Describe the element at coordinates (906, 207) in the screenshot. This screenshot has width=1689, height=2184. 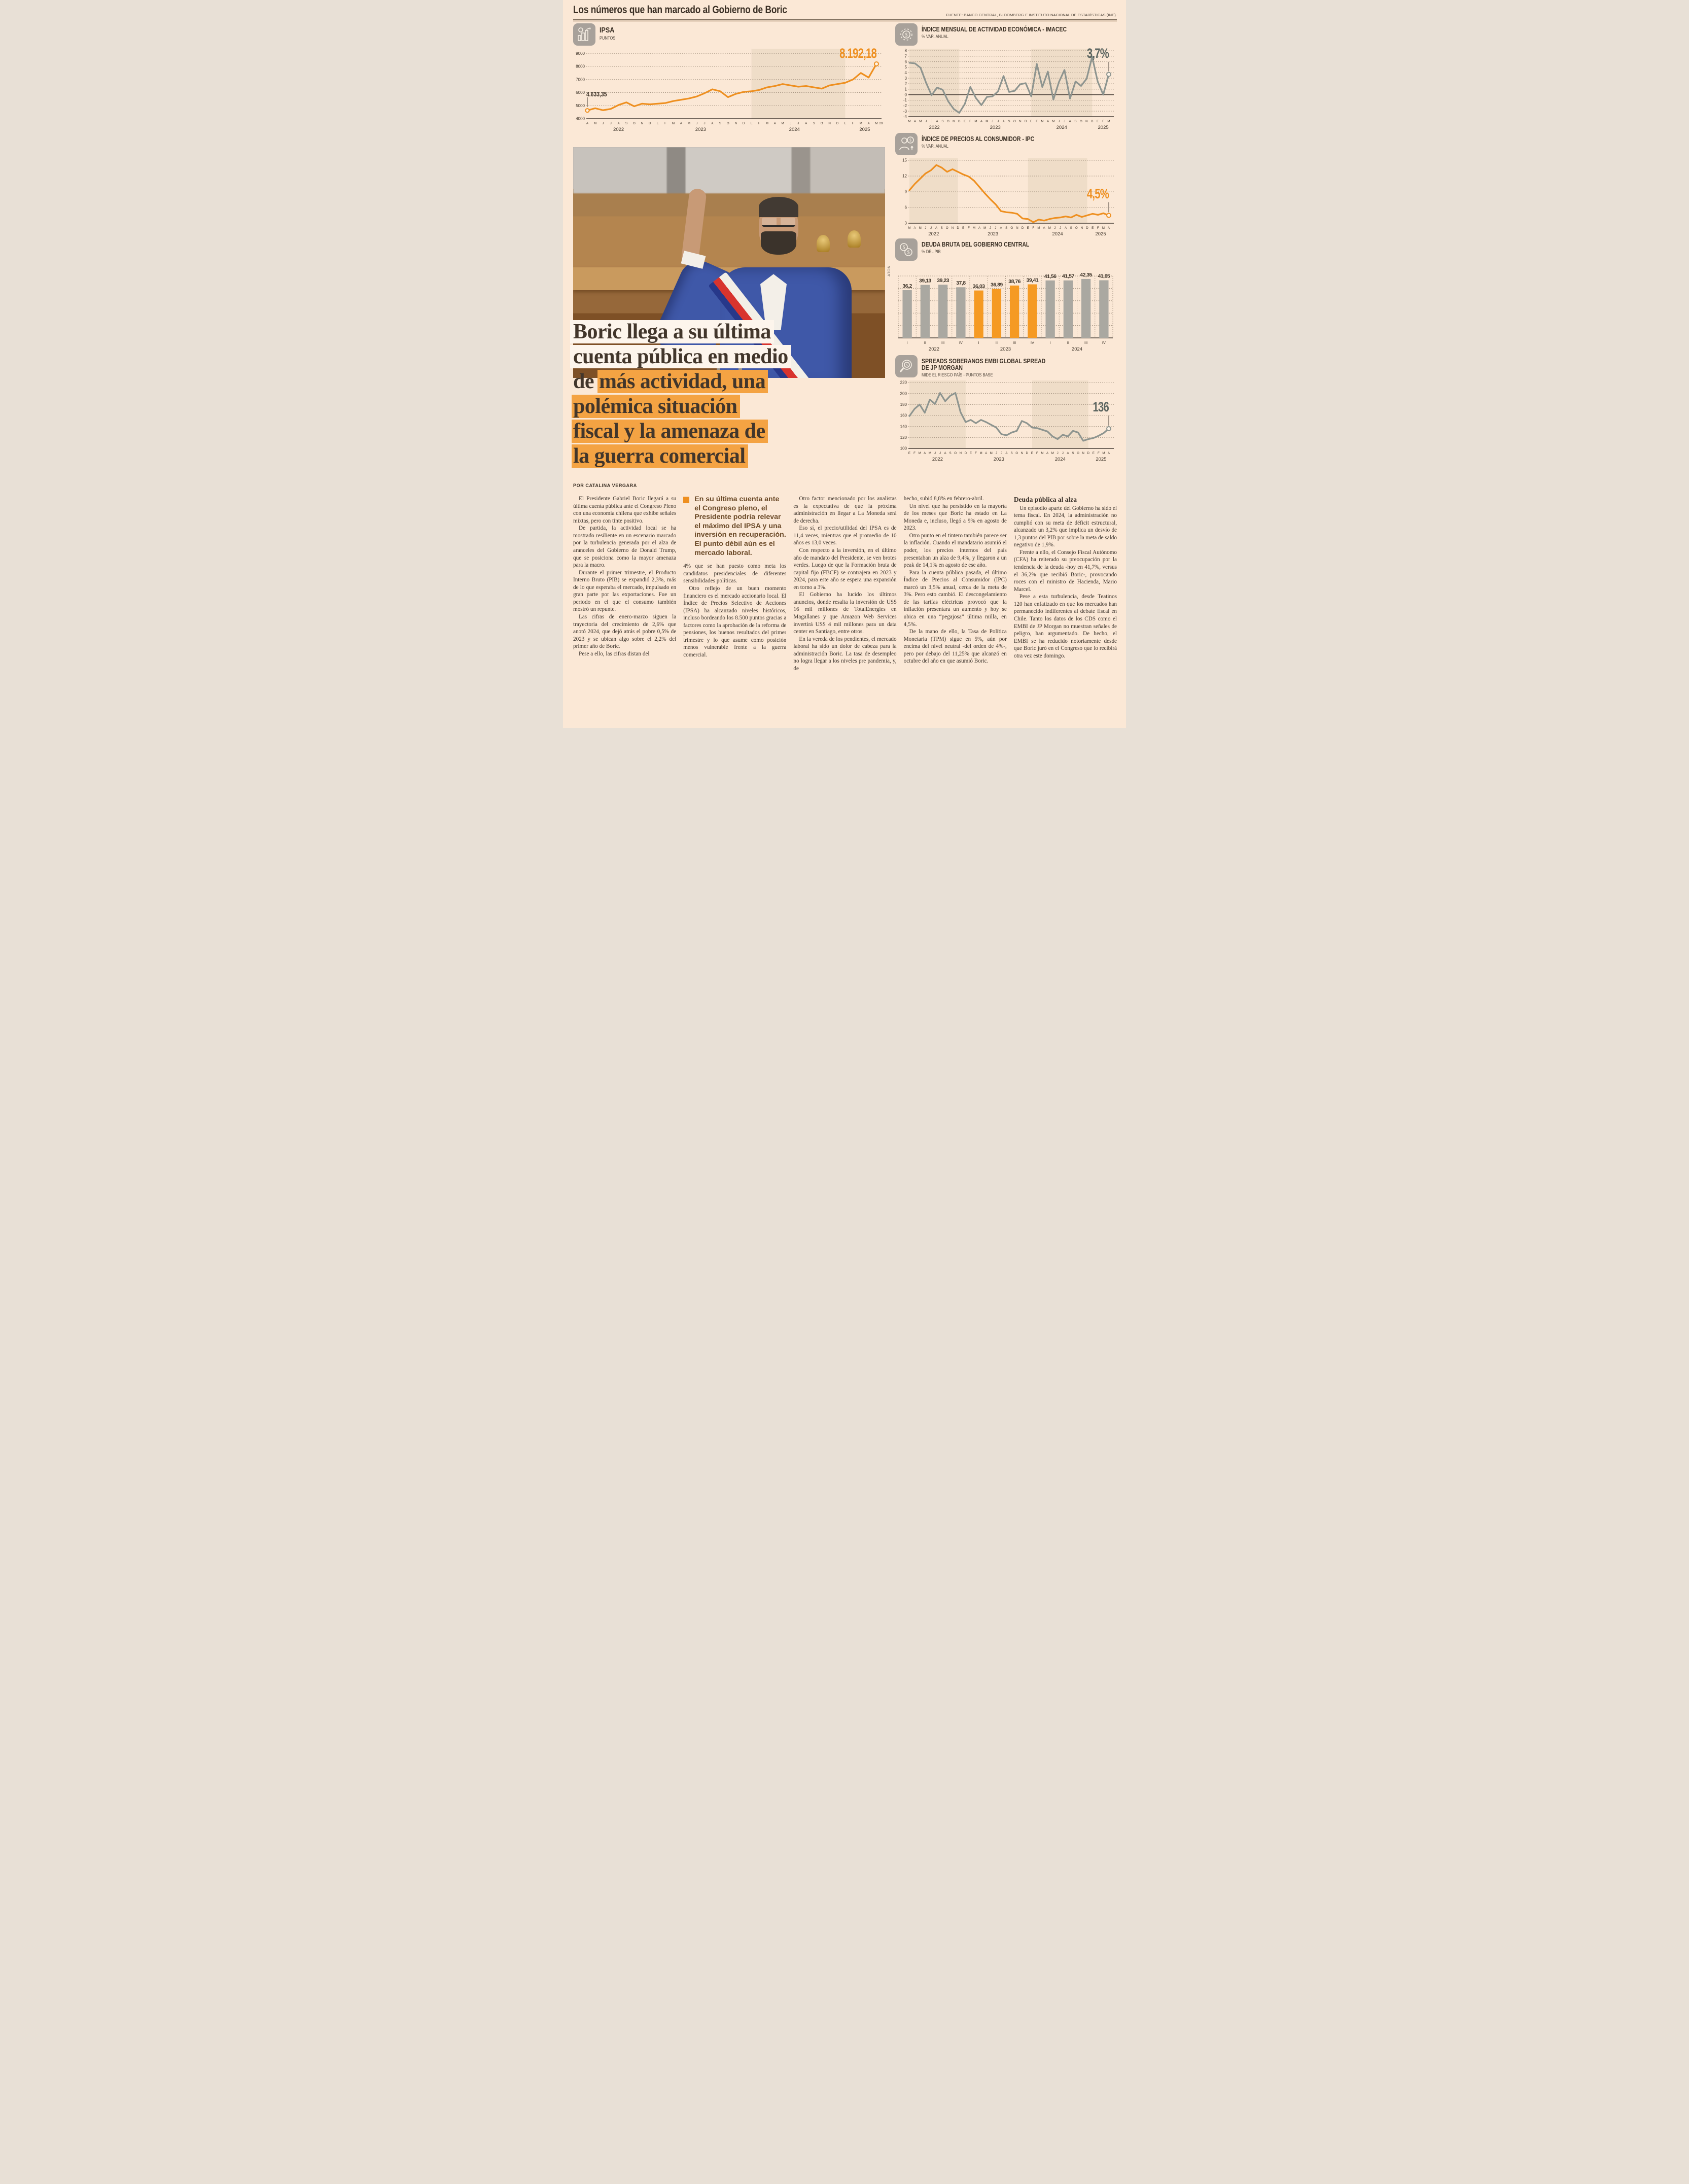
I see `svg-text: 6` at that location.